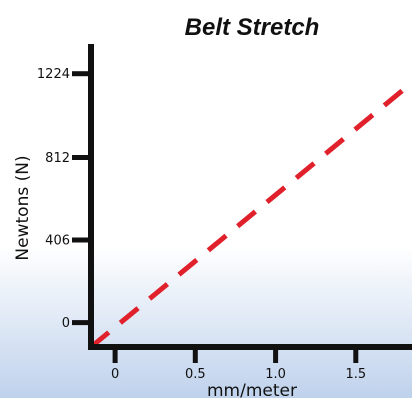 Image resolution: width=412 pixels, height=398 pixels. I want to click on y-tick-label: 812, so click(57, 158).